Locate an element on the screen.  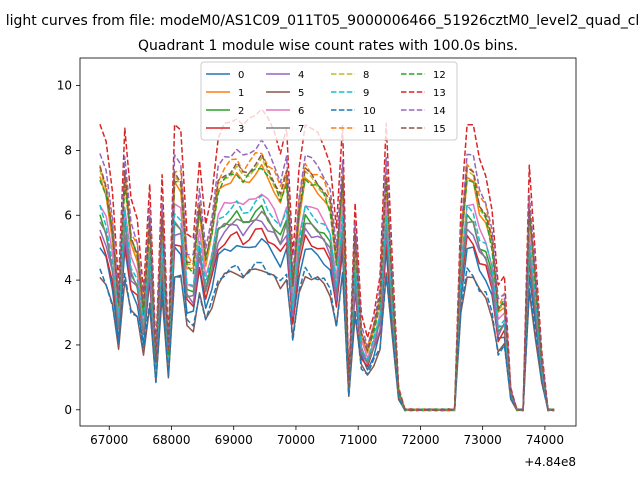
legend-label-6: 6 is located at coordinates (301, 111).